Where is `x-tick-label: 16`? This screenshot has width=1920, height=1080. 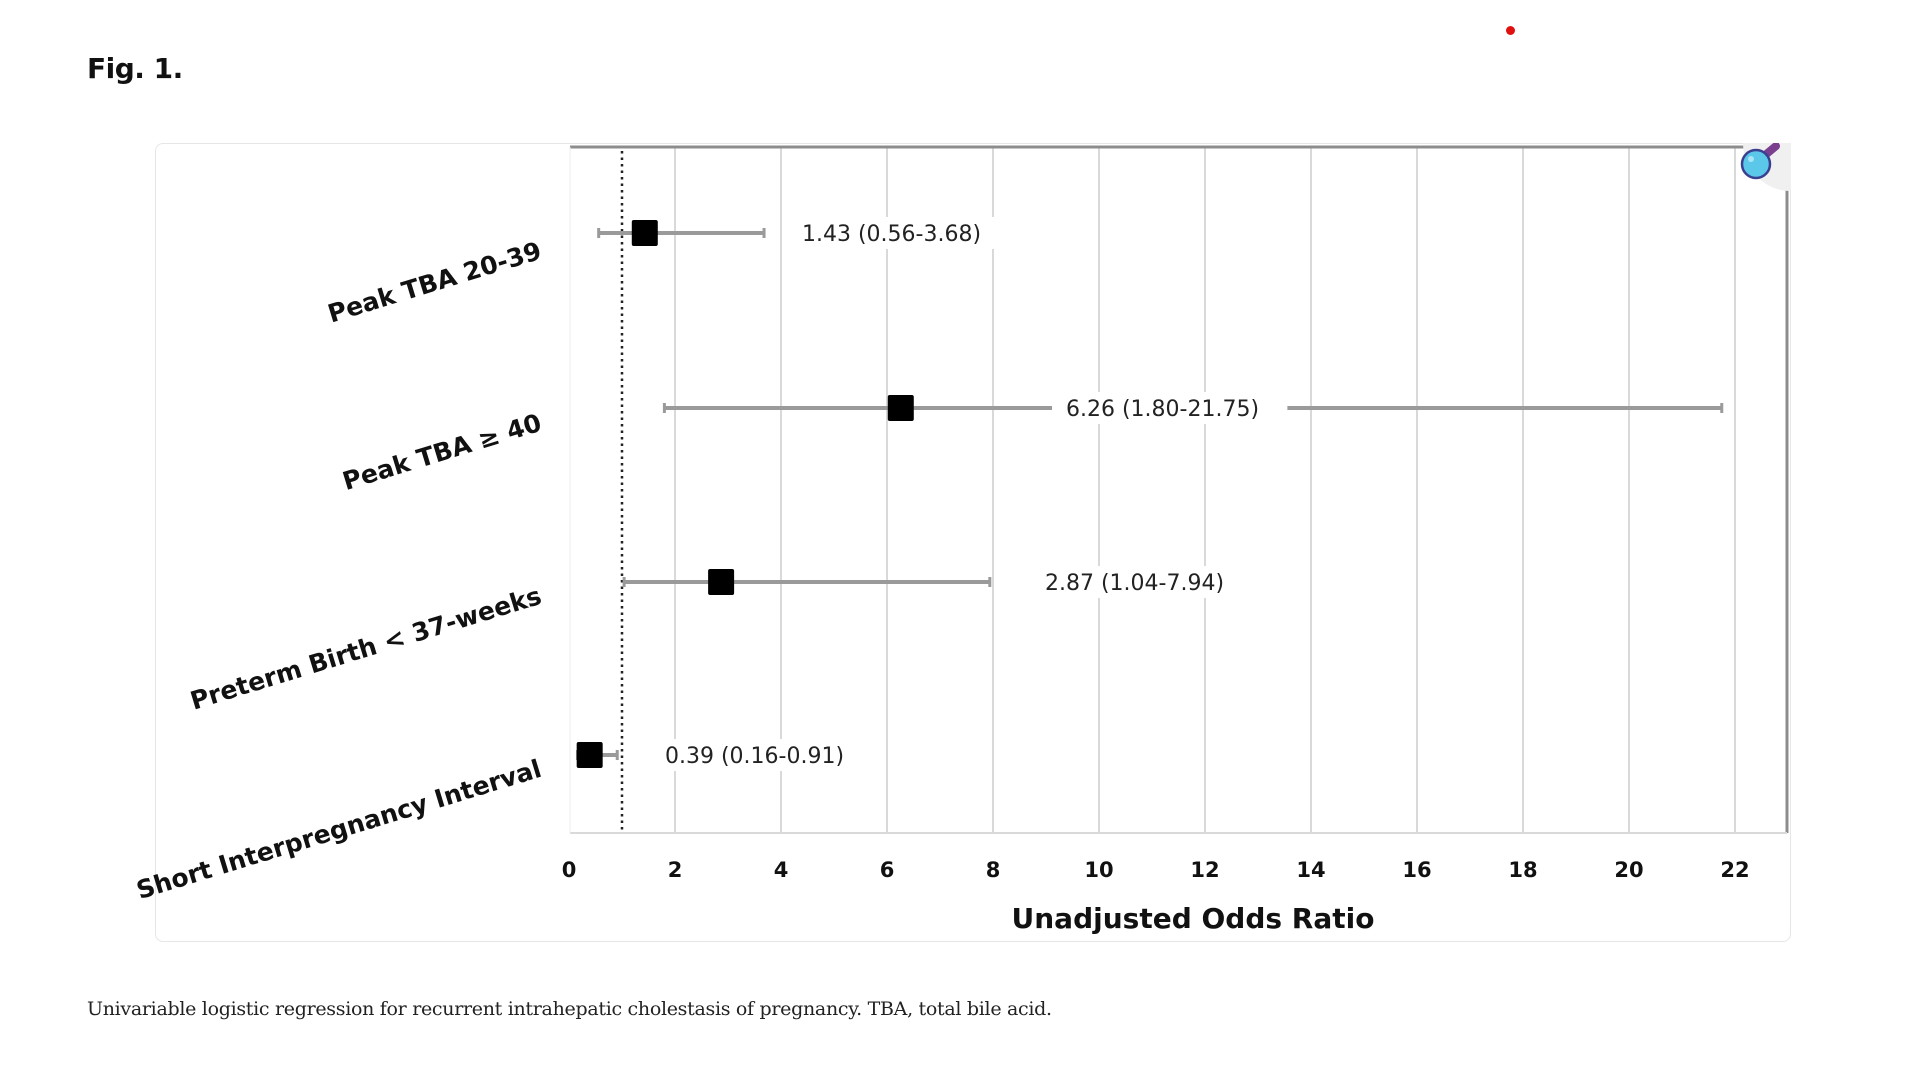 x-tick-label: 16 is located at coordinates (1416, 870).